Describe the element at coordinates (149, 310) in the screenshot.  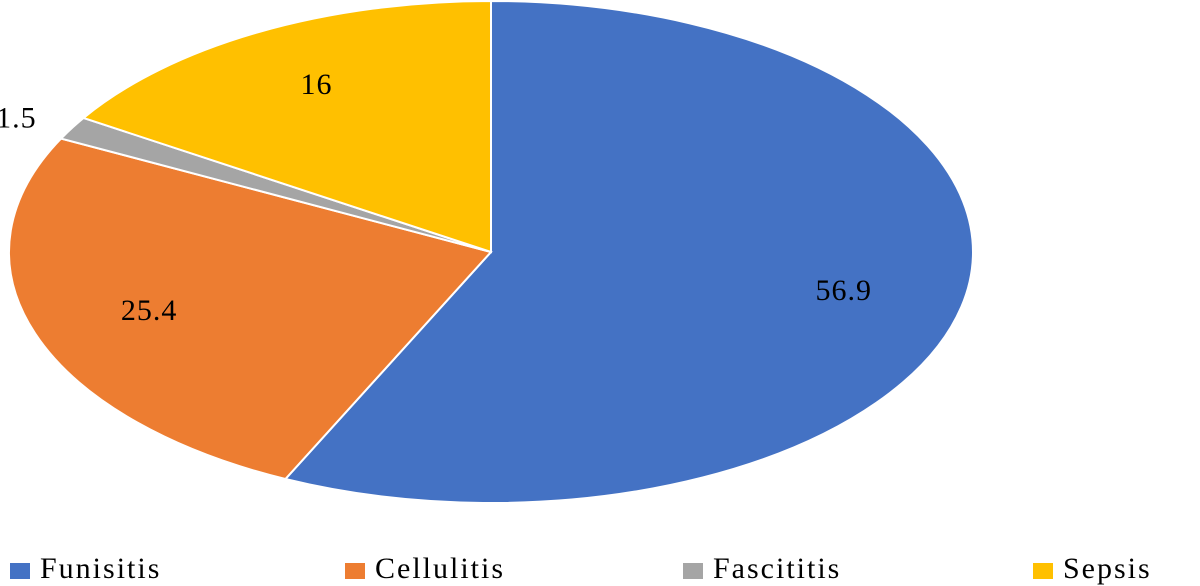
I see `data-label: 25.4` at that location.